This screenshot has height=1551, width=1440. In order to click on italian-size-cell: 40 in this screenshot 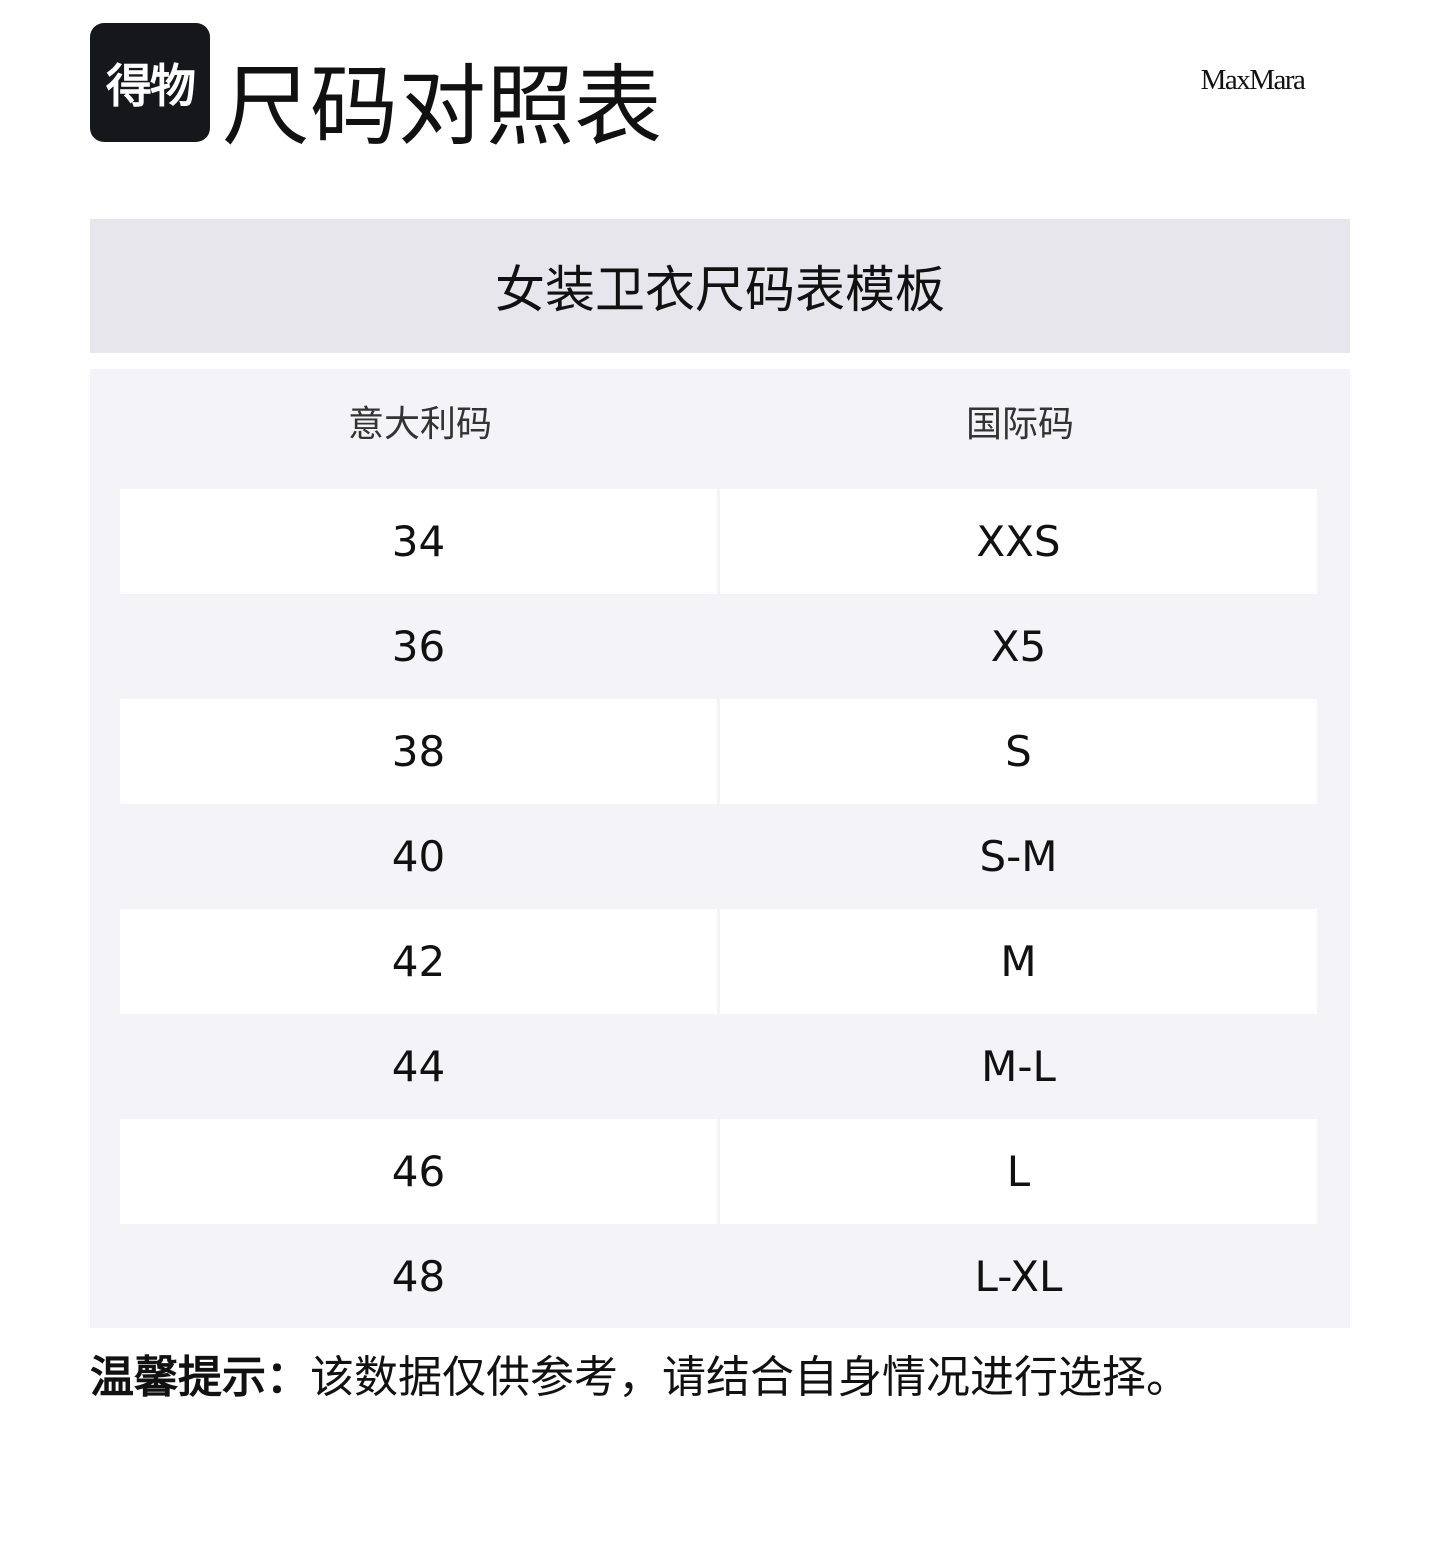, I will do `click(418, 856)`.